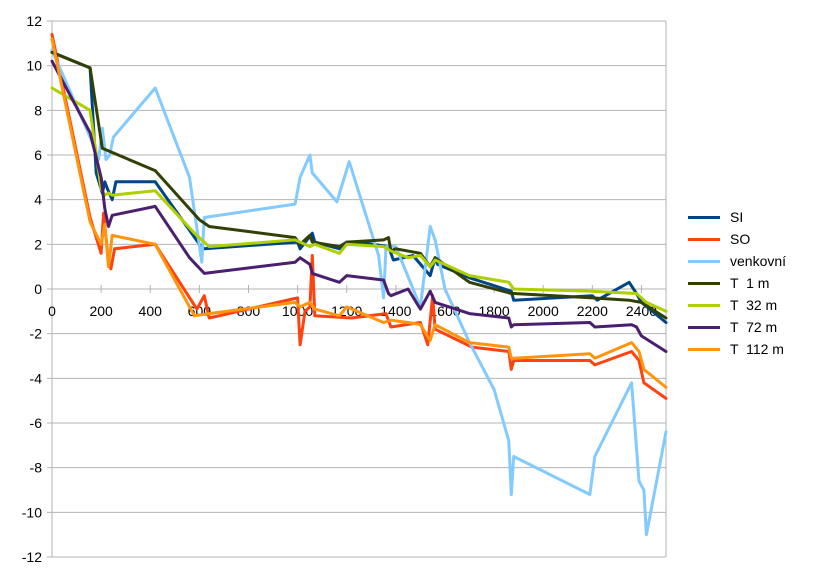 The image size is (814, 579). Describe the element at coordinates (151, 311) in the screenshot. I see `x-tick-label: 400` at that location.